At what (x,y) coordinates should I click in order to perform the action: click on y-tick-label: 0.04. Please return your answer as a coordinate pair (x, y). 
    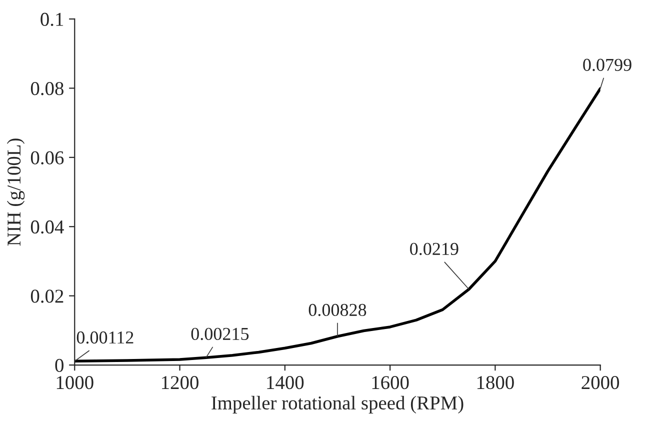
    Looking at the image, I should click on (47, 227).